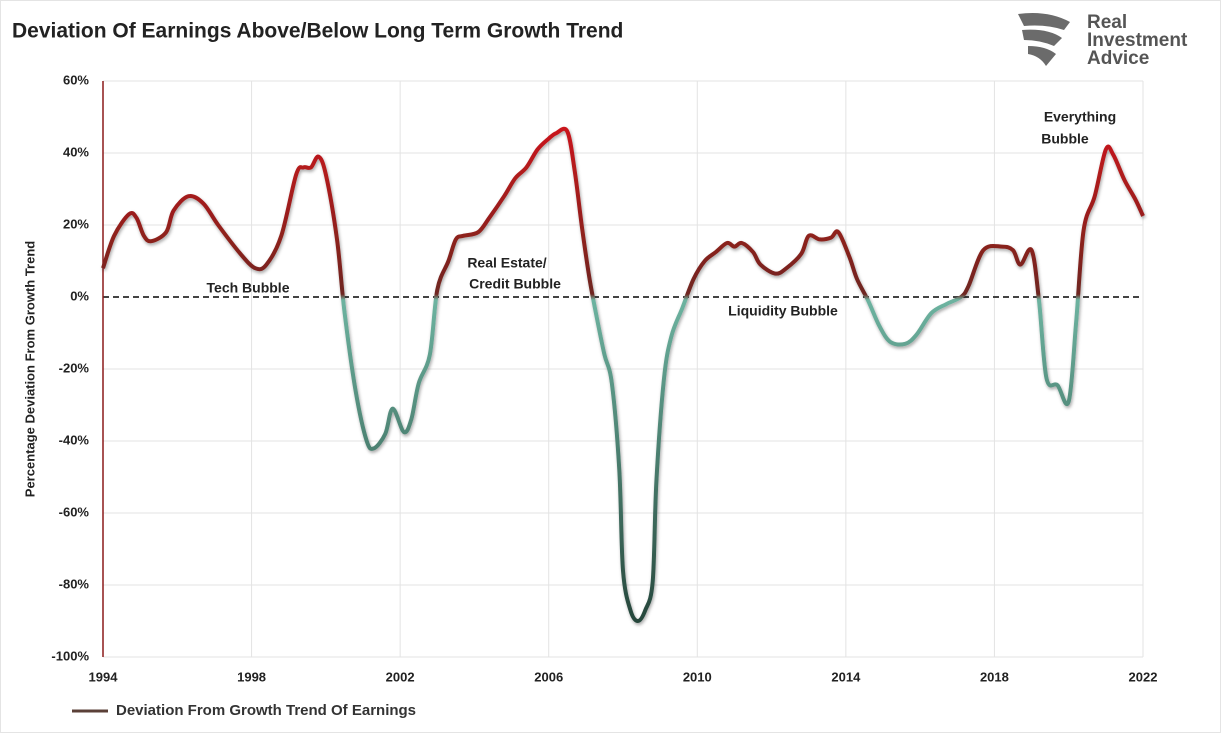  What do you see at coordinates (1137, 40) in the screenshot?
I see `brand-text: Investment` at bounding box center [1137, 40].